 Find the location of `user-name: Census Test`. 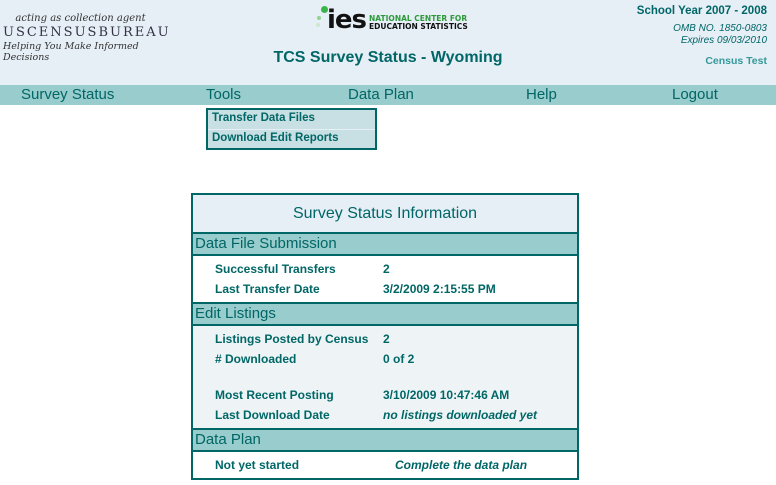

user-name: Census Test is located at coordinates (736, 61).